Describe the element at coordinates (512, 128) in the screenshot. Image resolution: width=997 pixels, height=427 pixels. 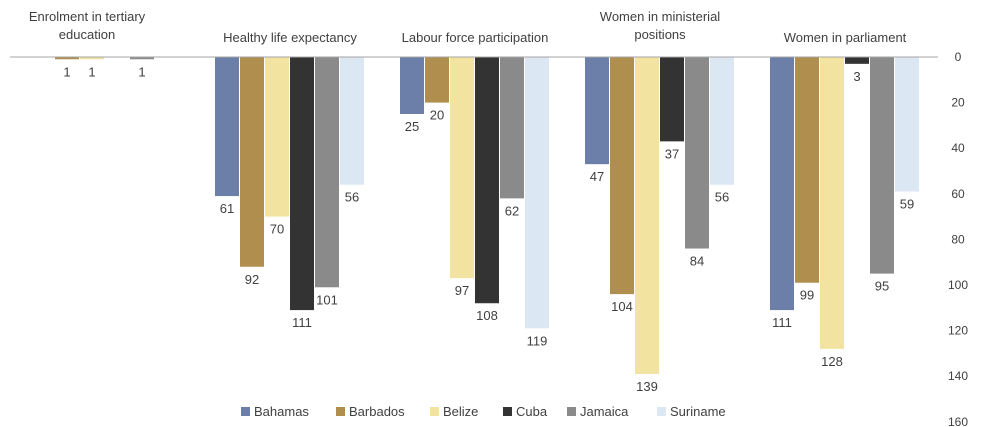
I see `bar-labour-force-participation-jamaica` at that location.